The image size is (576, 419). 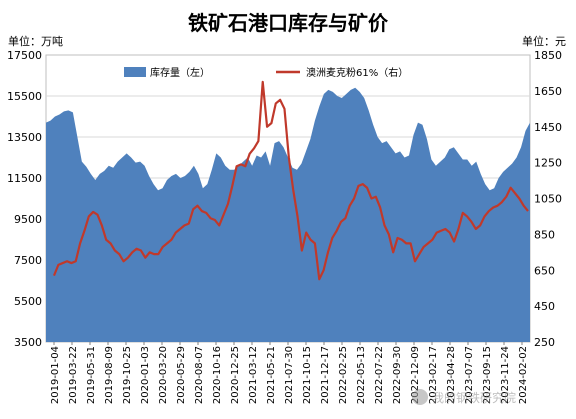 What do you see at coordinates (505, 375) in the screenshot?
I see `x-tick-label: 2023-11-24` at bounding box center [505, 375].